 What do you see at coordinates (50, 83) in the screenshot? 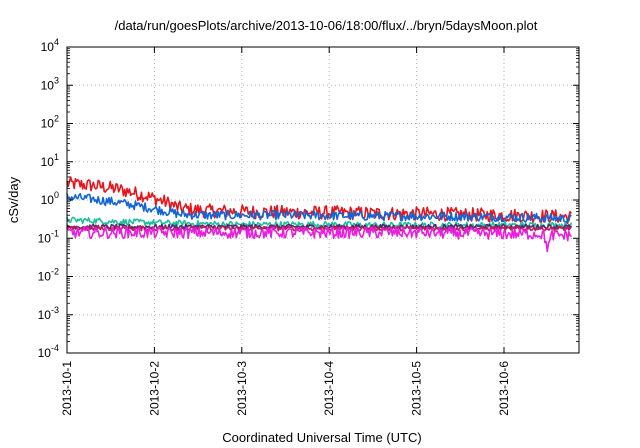
I see `y-tick-label: 10³` at bounding box center [50, 83].